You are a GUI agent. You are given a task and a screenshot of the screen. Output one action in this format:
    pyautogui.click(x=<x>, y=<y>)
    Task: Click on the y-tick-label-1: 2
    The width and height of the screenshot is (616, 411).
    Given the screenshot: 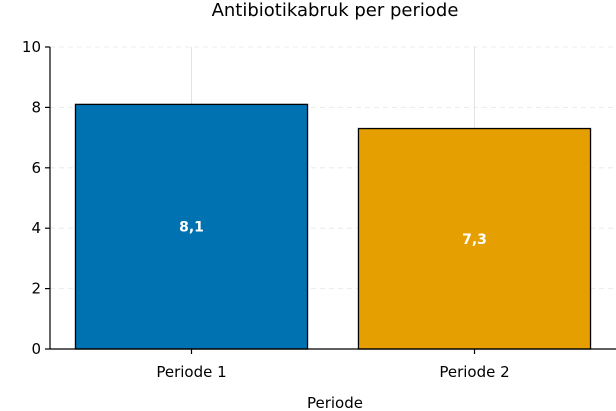 What is the action you would take?
    pyautogui.click(x=36, y=289)
    